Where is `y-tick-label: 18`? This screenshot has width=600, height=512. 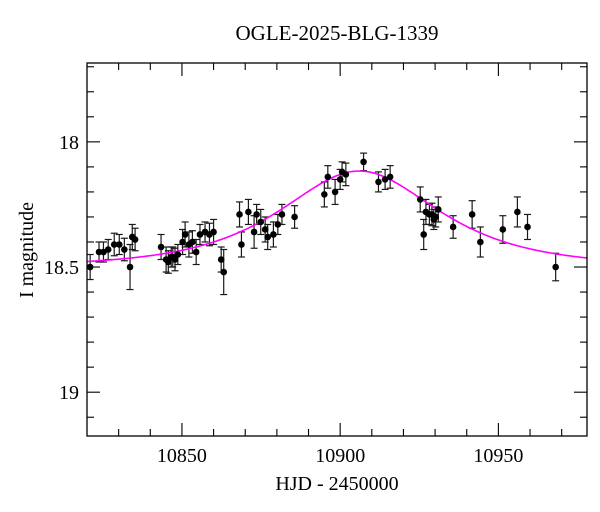
y-tick-label: 18 is located at coordinates (69, 143).